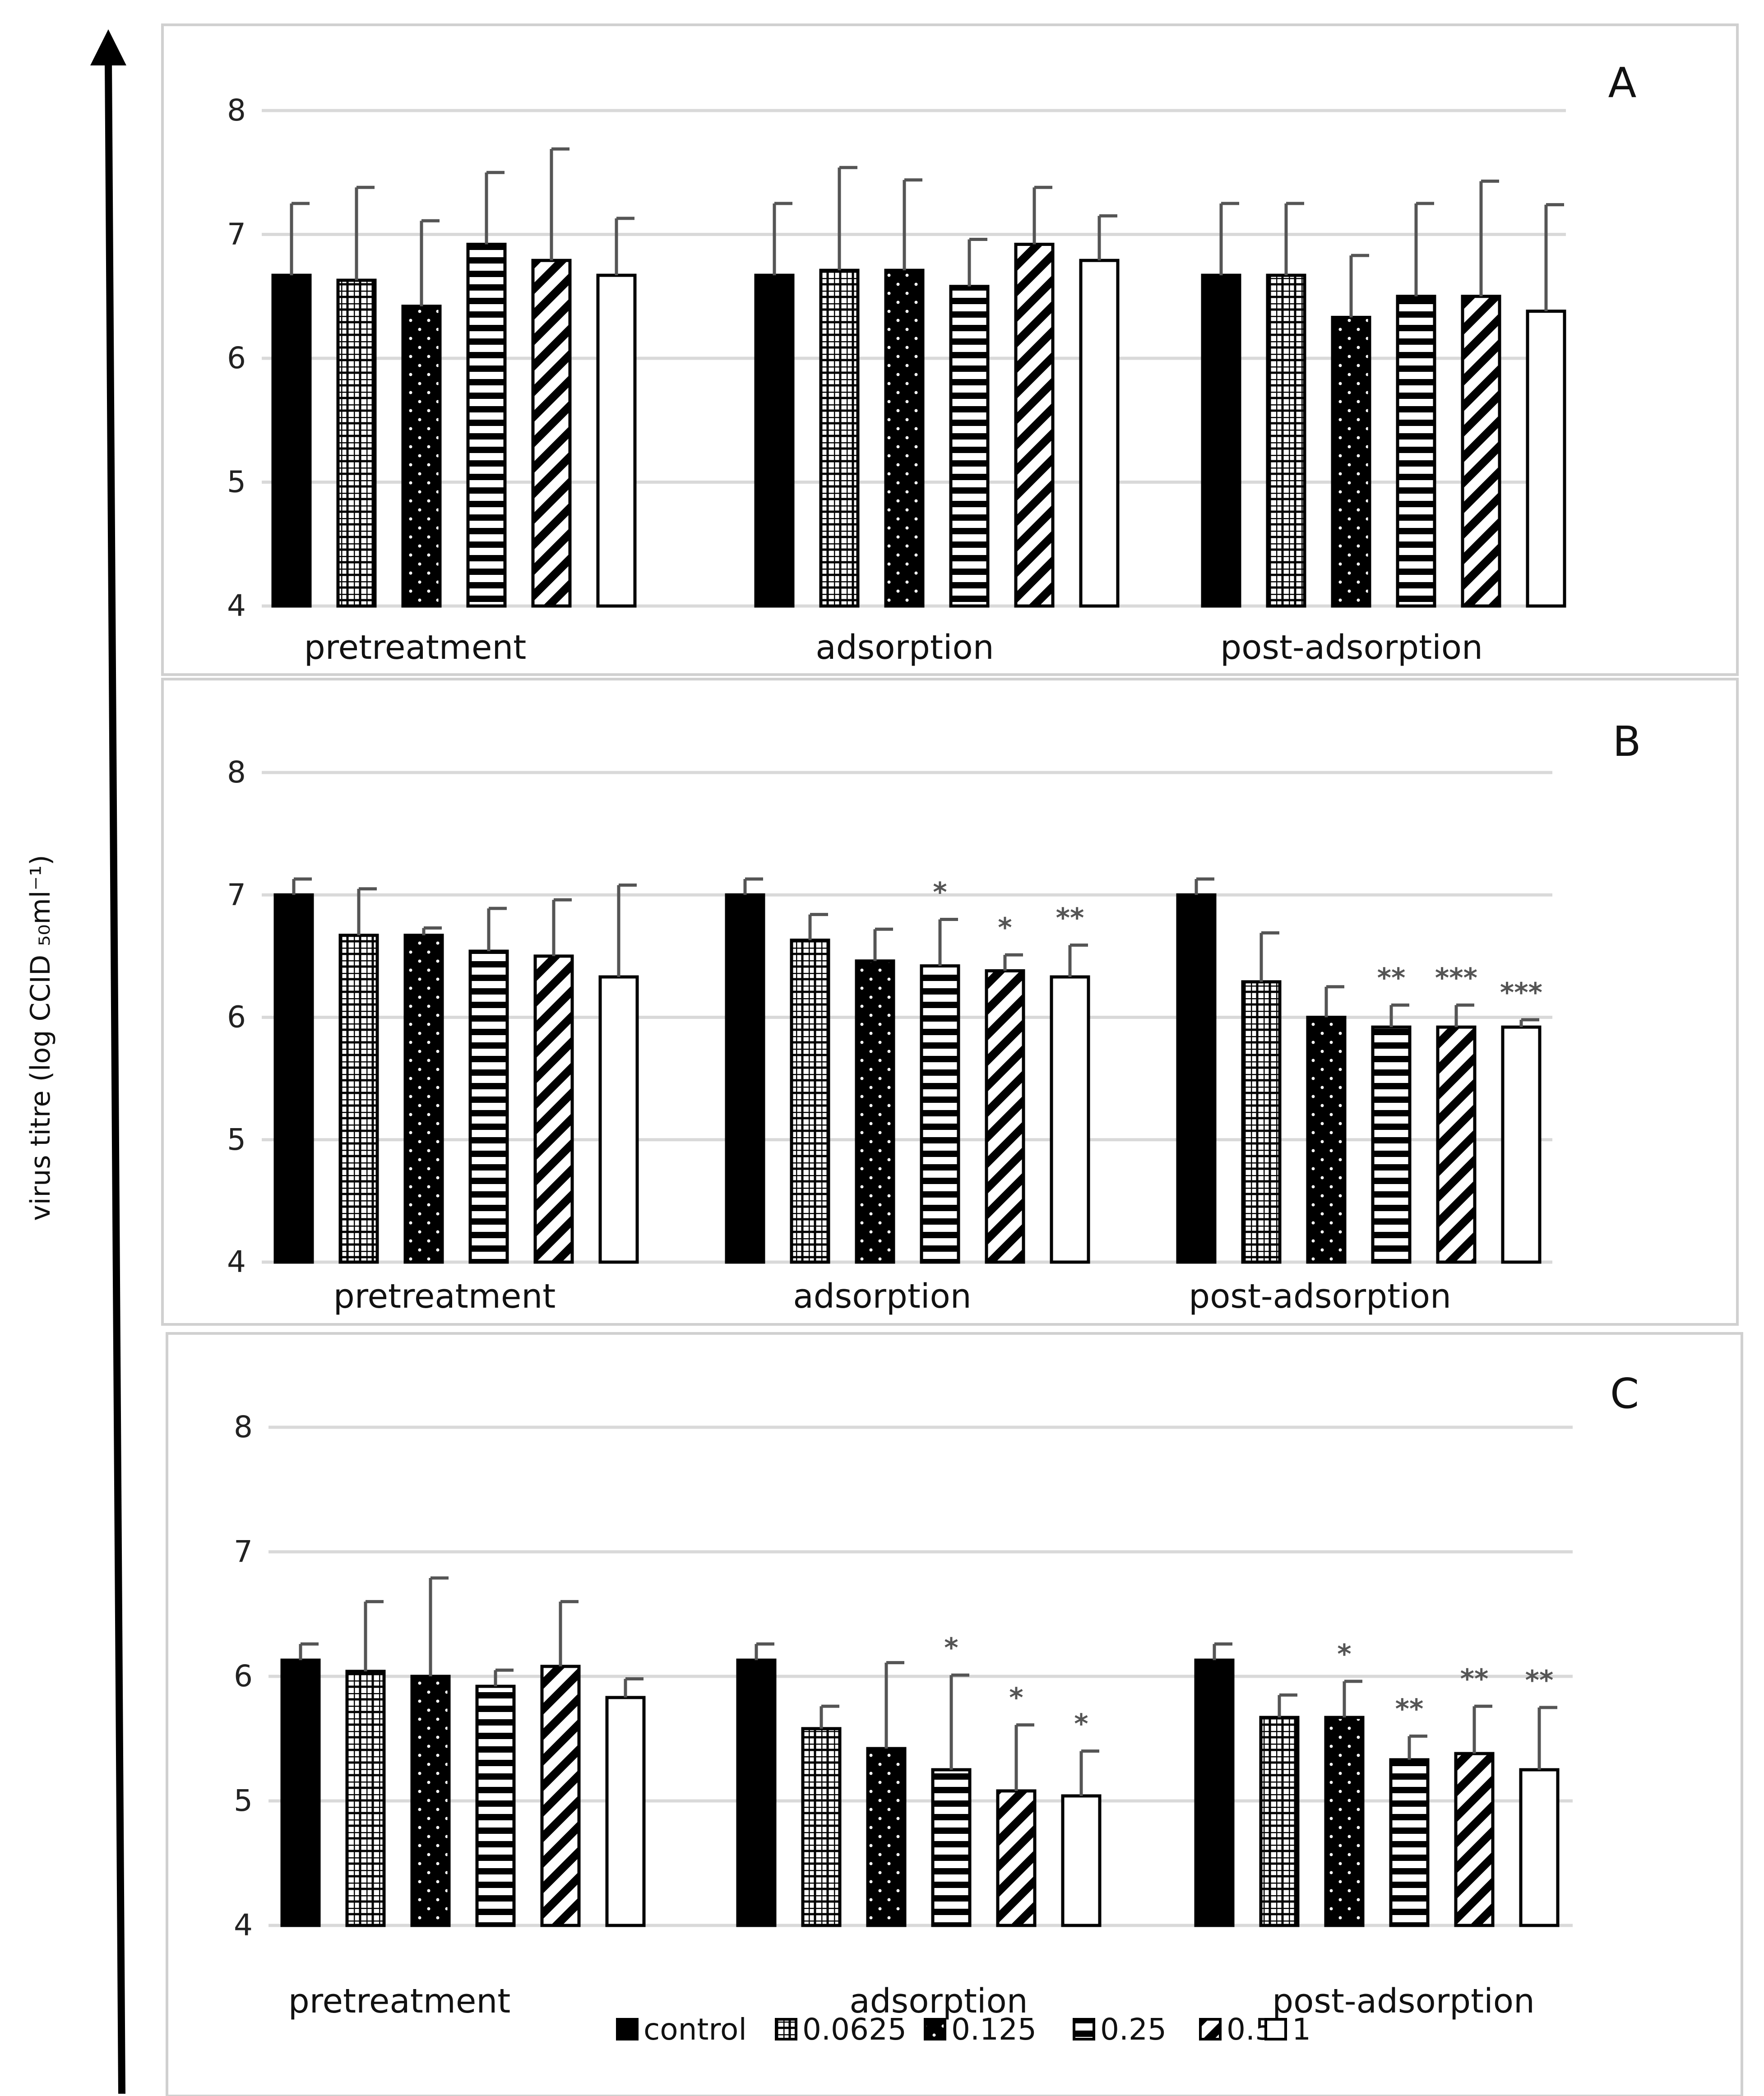  Describe the element at coordinates (1627, 742) in the screenshot. I see `panel-label: B` at that location.